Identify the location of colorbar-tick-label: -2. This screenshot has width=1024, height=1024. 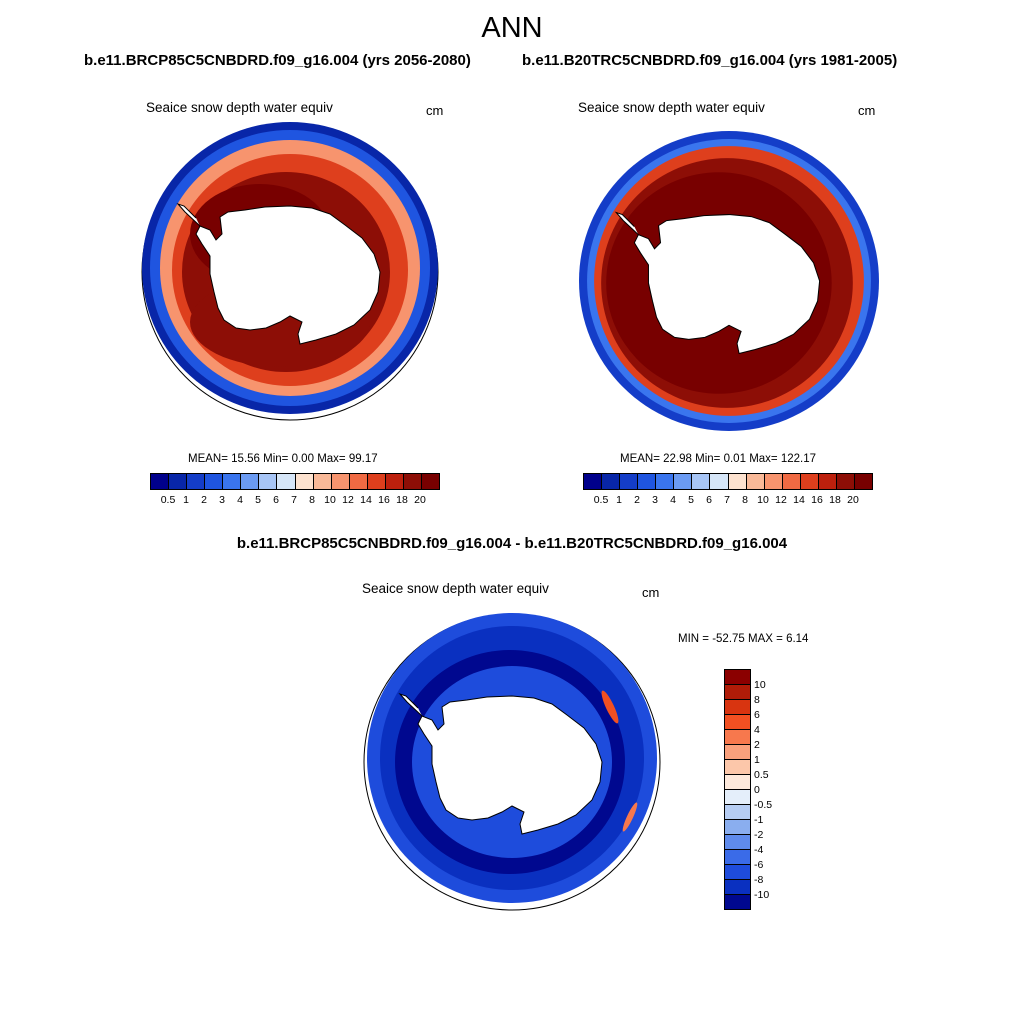
(759, 835).